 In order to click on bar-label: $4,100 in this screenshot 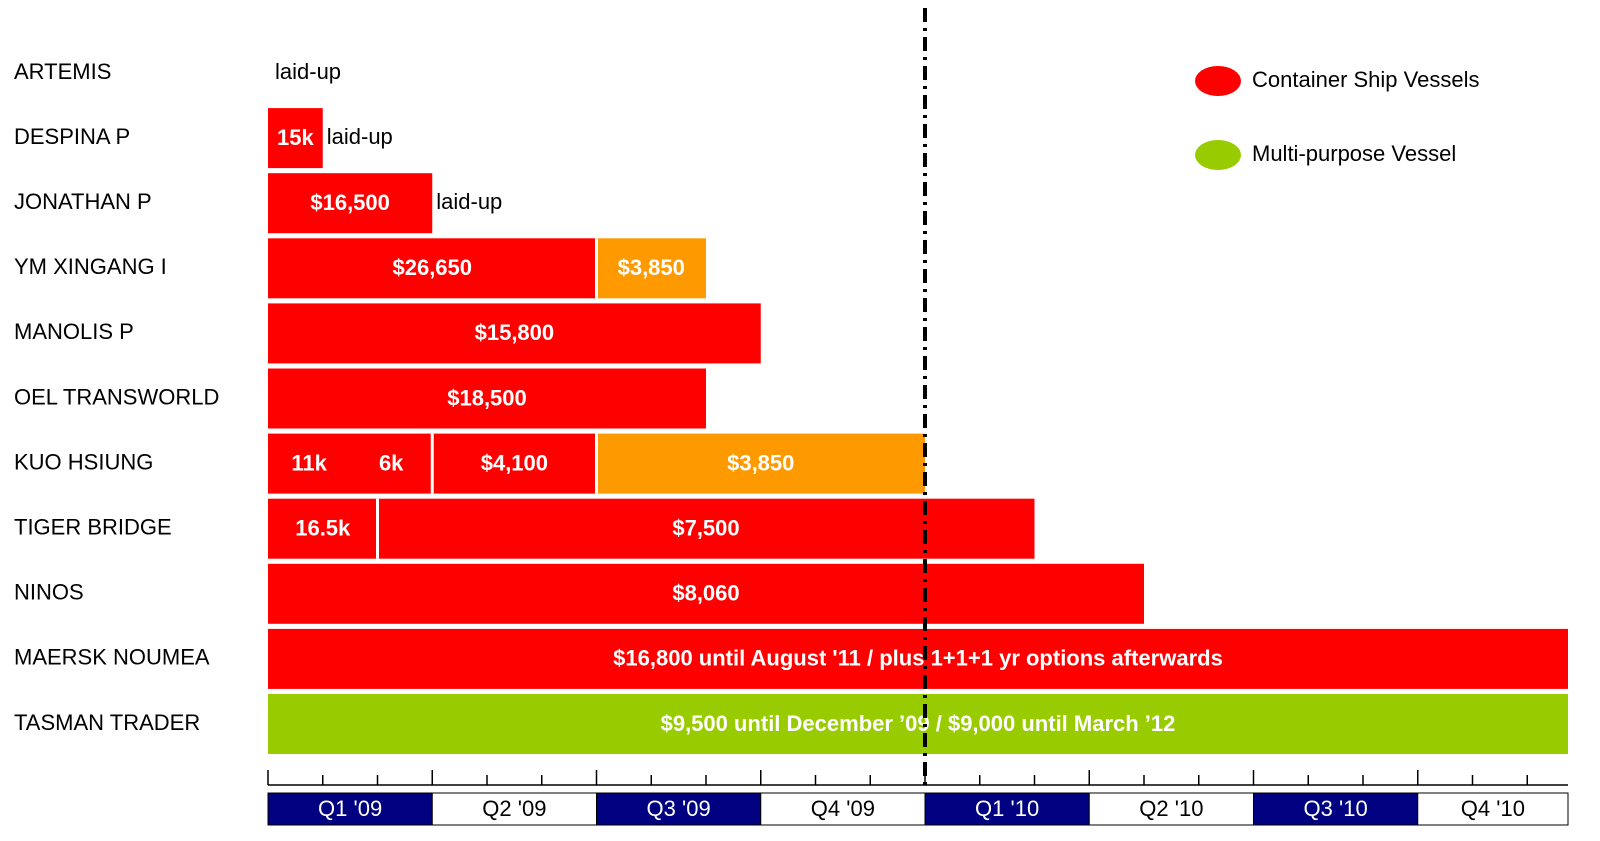, I will do `click(514, 462)`.